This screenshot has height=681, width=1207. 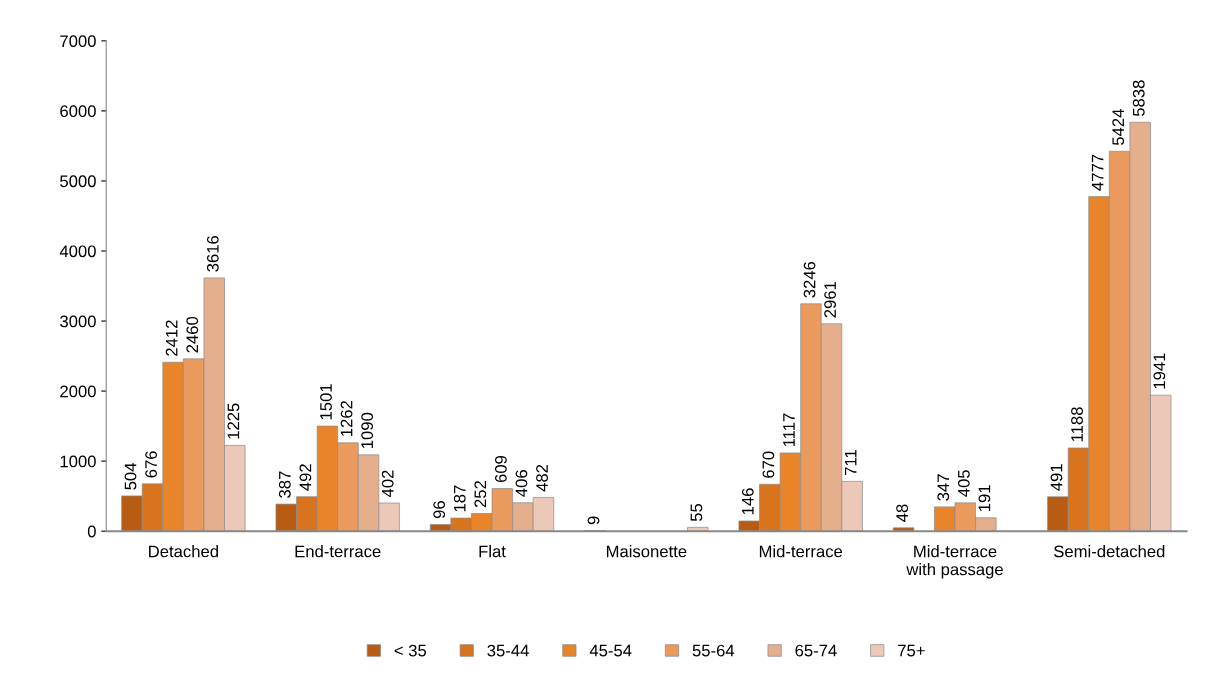 What do you see at coordinates (850, 462) in the screenshot?
I see `data-label: 711` at bounding box center [850, 462].